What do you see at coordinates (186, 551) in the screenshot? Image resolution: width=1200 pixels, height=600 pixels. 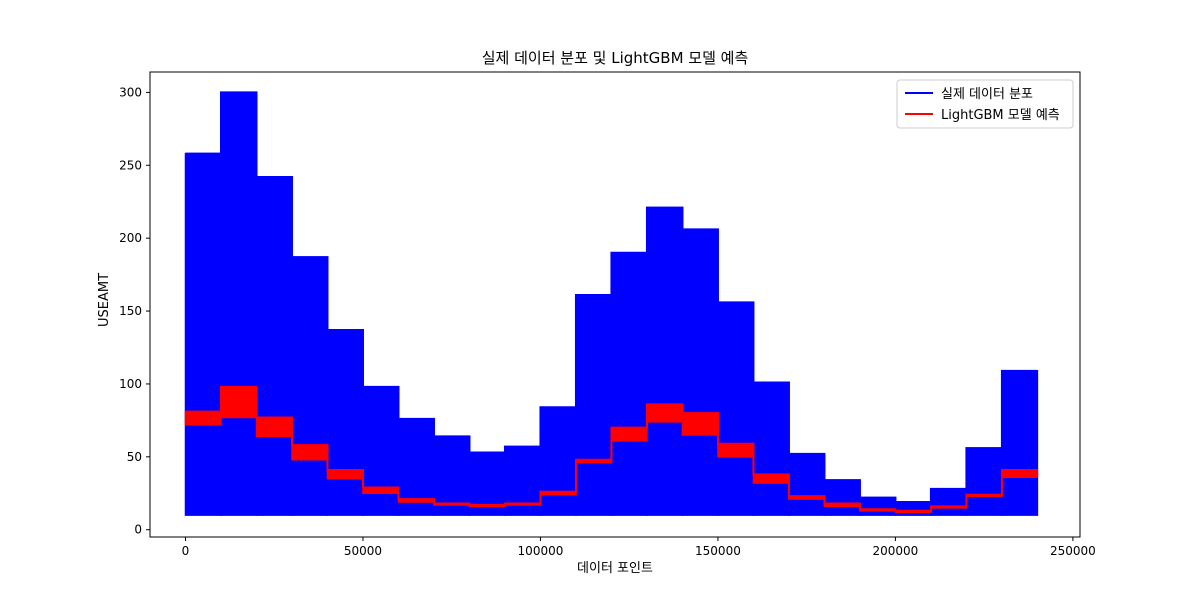 I see `x-tick-label: 0` at bounding box center [186, 551].